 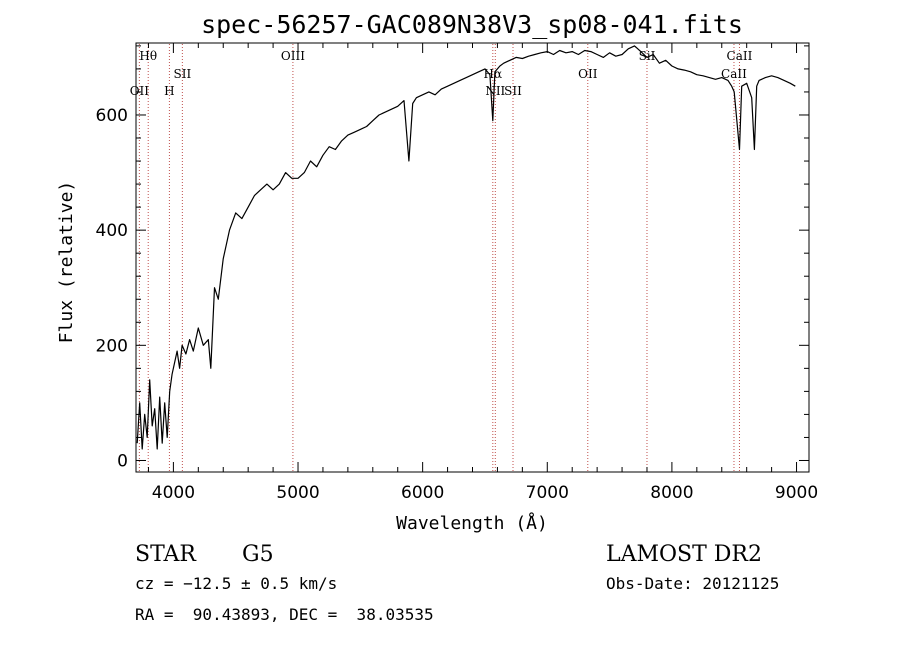 What do you see at coordinates (166, 554) in the screenshot?
I see `spectral-class: STAR` at bounding box center [166, 554].